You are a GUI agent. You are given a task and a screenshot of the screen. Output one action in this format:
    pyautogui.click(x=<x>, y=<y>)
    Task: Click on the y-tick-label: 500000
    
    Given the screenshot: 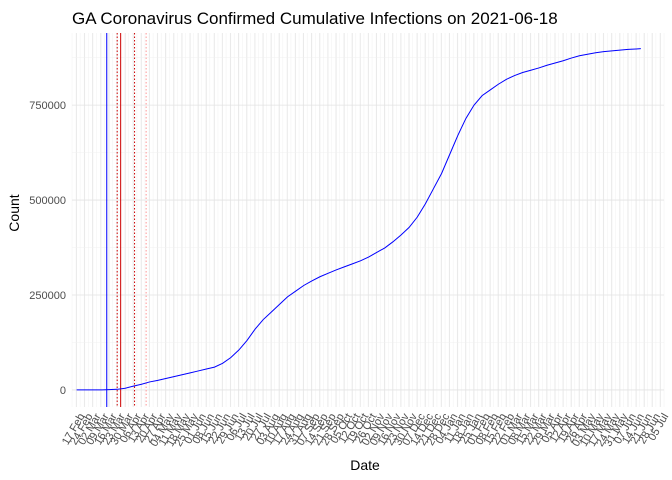 What is the action you would take?
    pyautogui.click(x=47, y=201)
    